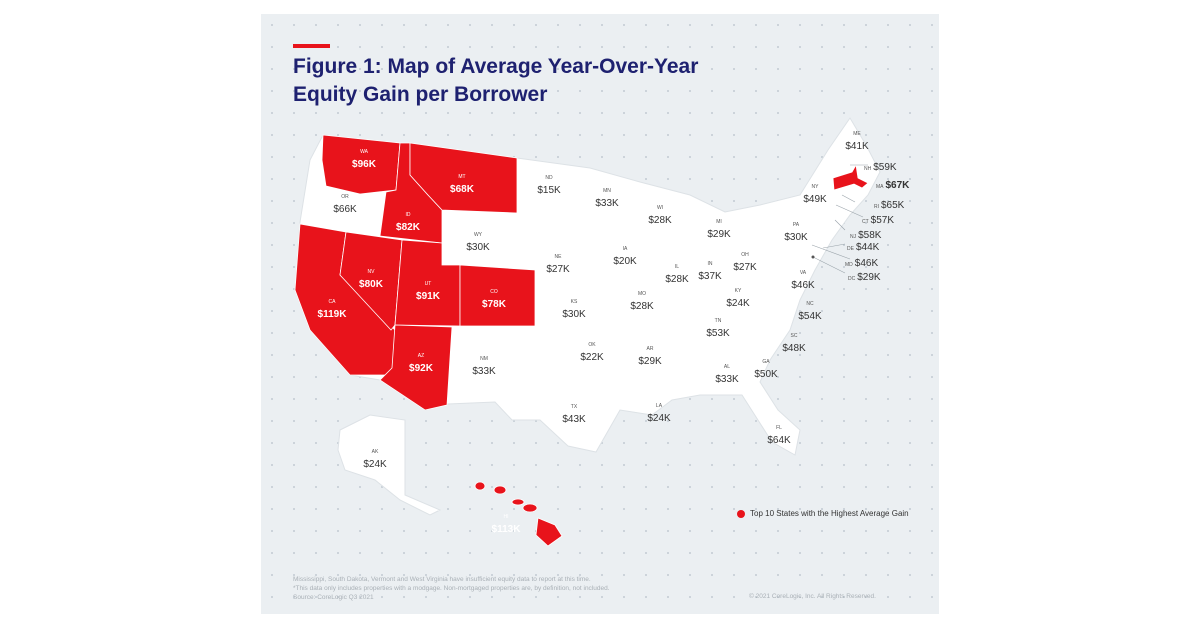 The width and height of the screenshot is (1200, 627). Describe the element at coordinates (893, 205) in the screenshot. I see `state-value: $65K` at that location.